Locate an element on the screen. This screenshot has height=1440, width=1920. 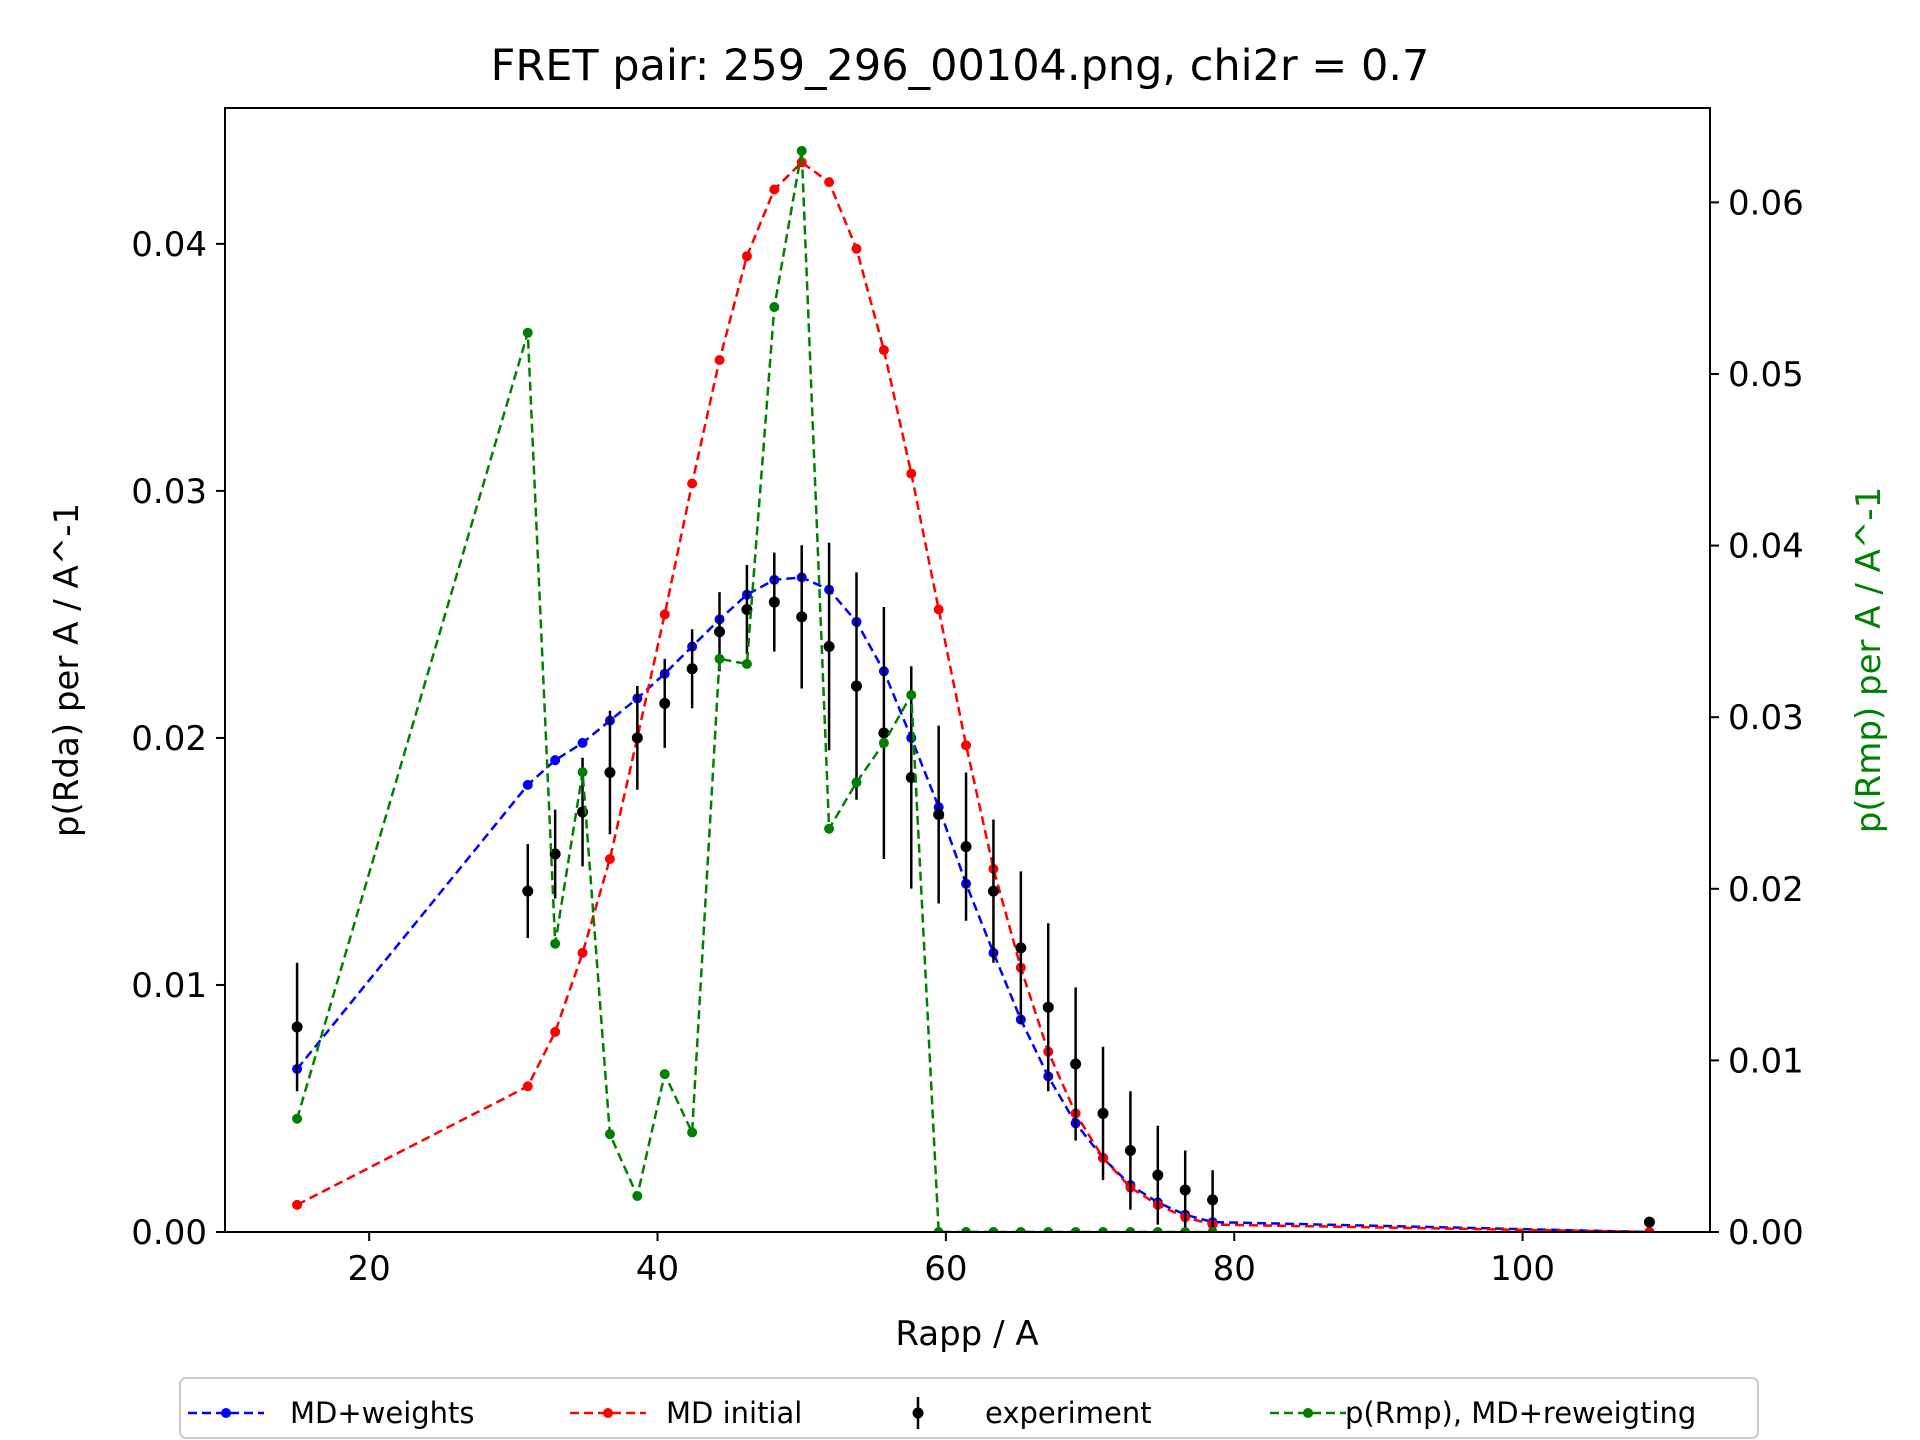
y-axis-left: 0.00 0.01 0.02 0.03 0.04 is located at coordinates (178, 739).